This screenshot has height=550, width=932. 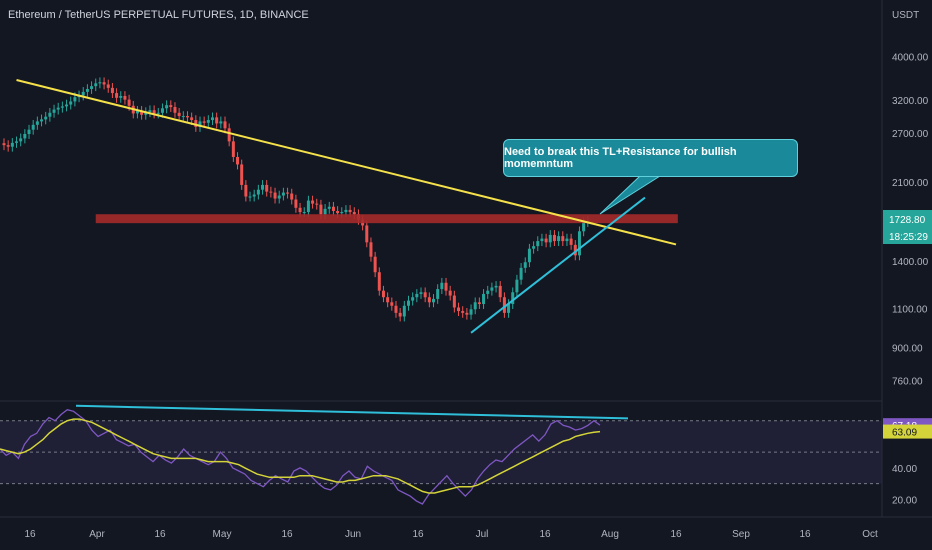 I want to click on price-tick-label: 1100.00, so click(x=910, y=309).